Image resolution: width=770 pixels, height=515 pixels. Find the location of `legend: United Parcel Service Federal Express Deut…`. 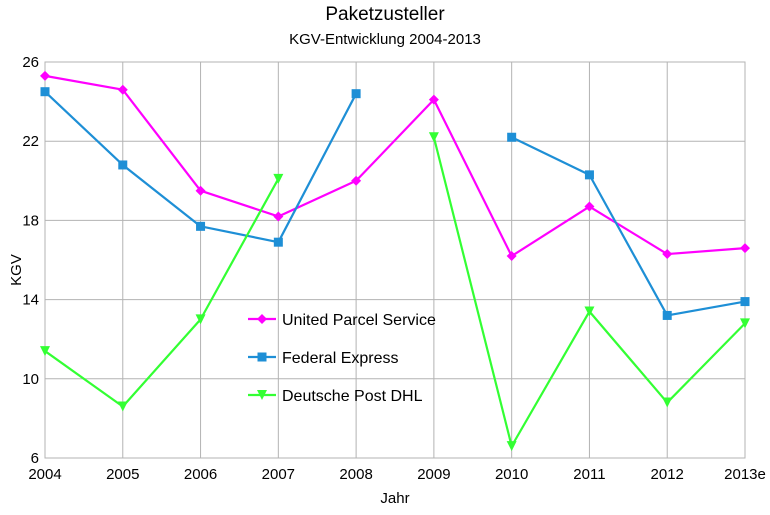

legend: United Parcel Service Federal Express Deut… is located at coordinates (342, 358).